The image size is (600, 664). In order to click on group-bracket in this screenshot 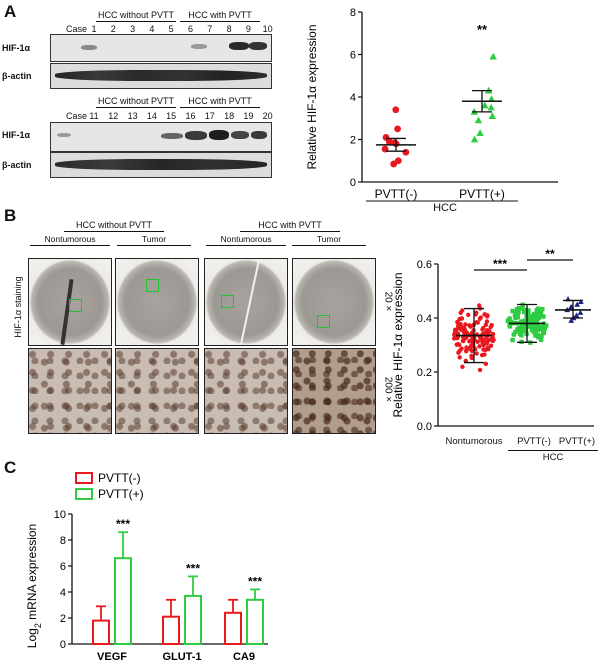, I will do `click(553, 450)`.